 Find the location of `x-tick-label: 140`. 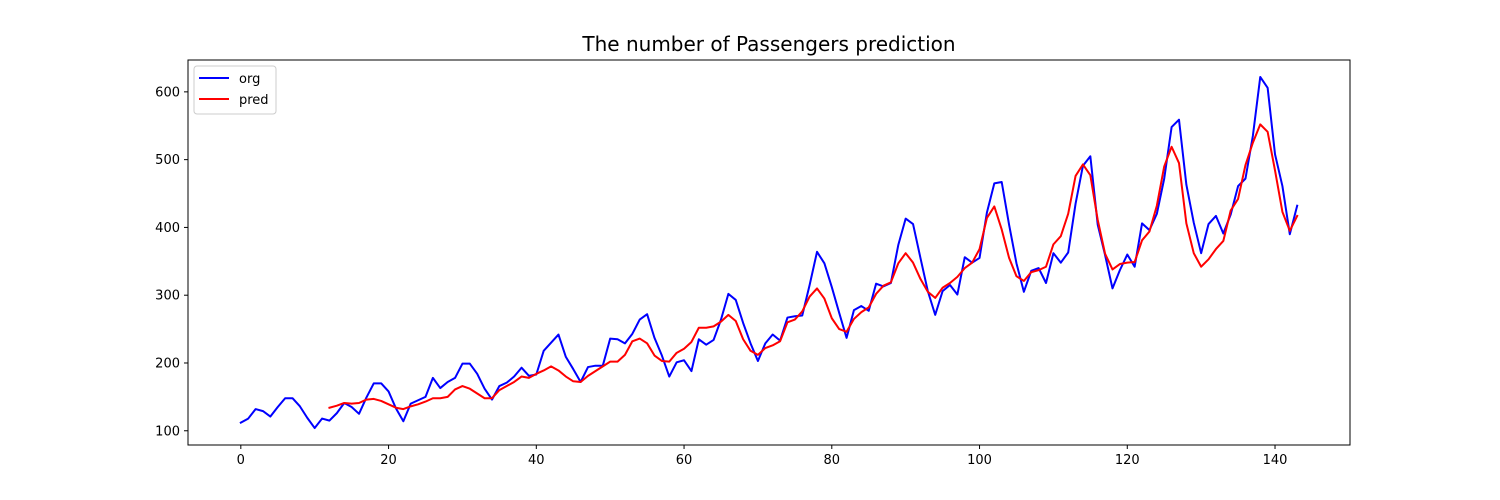

x-tick-label: 140 is located at coordinates (1275, 460).